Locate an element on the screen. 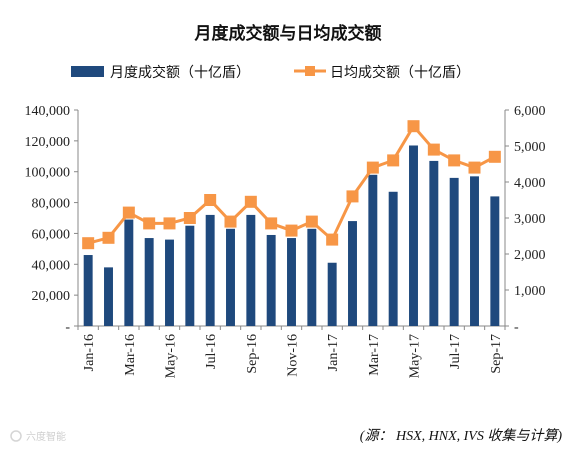 This screenshot has height=450, width=577. y-left-tick-label: 140,000 is located at coordinates (48, 111).